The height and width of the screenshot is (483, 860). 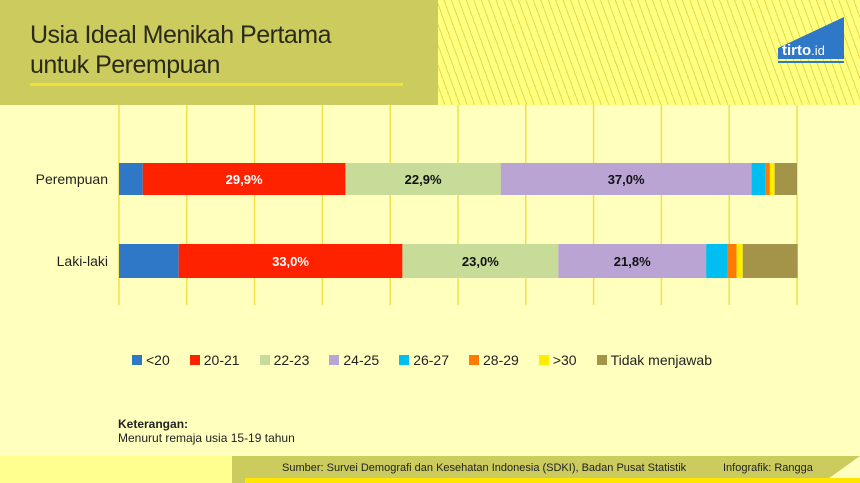 I want to click on data-label: 33,0%, so click(x=290, y=261).